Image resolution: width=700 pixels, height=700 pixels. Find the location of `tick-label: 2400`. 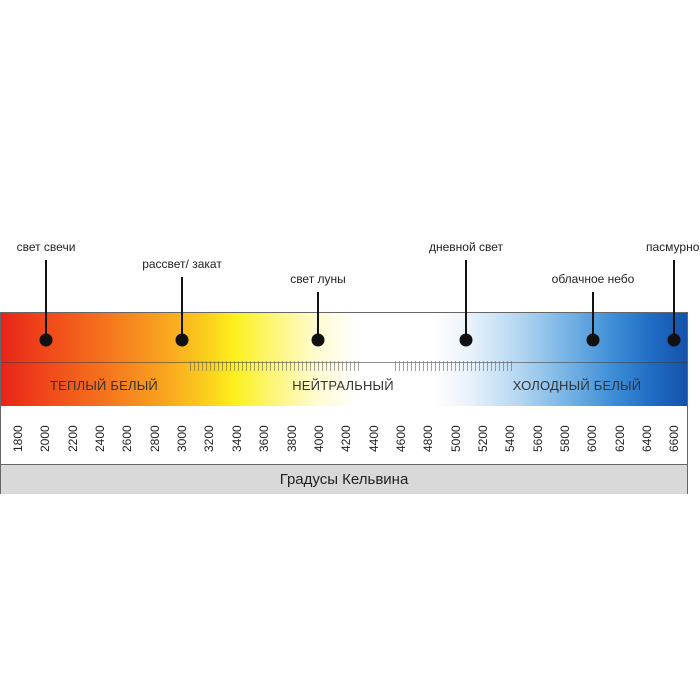

tick-label: 2400 is located at coordinates (100, 438).